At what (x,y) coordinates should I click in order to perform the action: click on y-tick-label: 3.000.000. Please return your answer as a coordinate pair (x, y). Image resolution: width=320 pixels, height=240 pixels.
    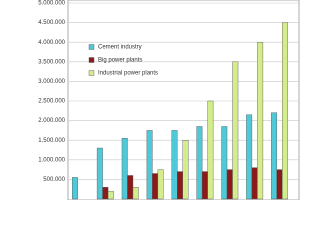
    Looking at the image, I should click on (51, 82).